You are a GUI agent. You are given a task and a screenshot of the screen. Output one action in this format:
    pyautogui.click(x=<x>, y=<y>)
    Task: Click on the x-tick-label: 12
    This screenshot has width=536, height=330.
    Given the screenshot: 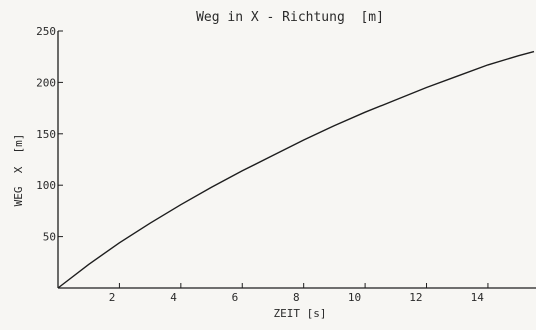 What is the action you would take?
    pyautogui.click(x=415, y=297)
    